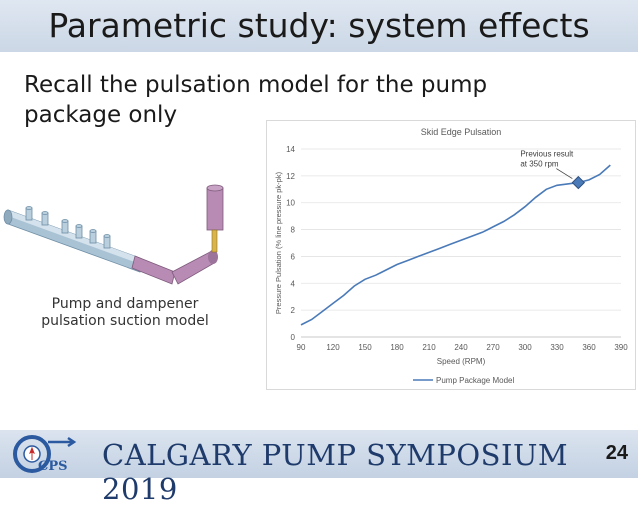 Image resolution: width=638 pixels, height=506 pixels. Describe the element at coordinates (177, 234) in the screenshot. I see `dampener-section` at that location.